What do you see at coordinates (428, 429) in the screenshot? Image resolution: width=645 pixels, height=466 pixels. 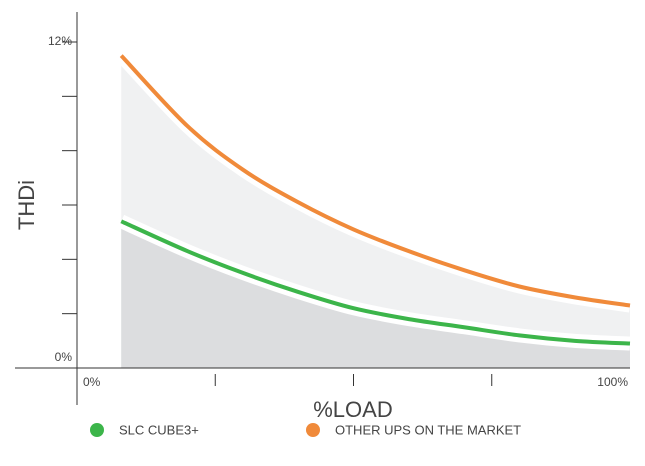 I see `legend-label: OTHER UPS ON THE MARKET` at bounding box center [428, 429].